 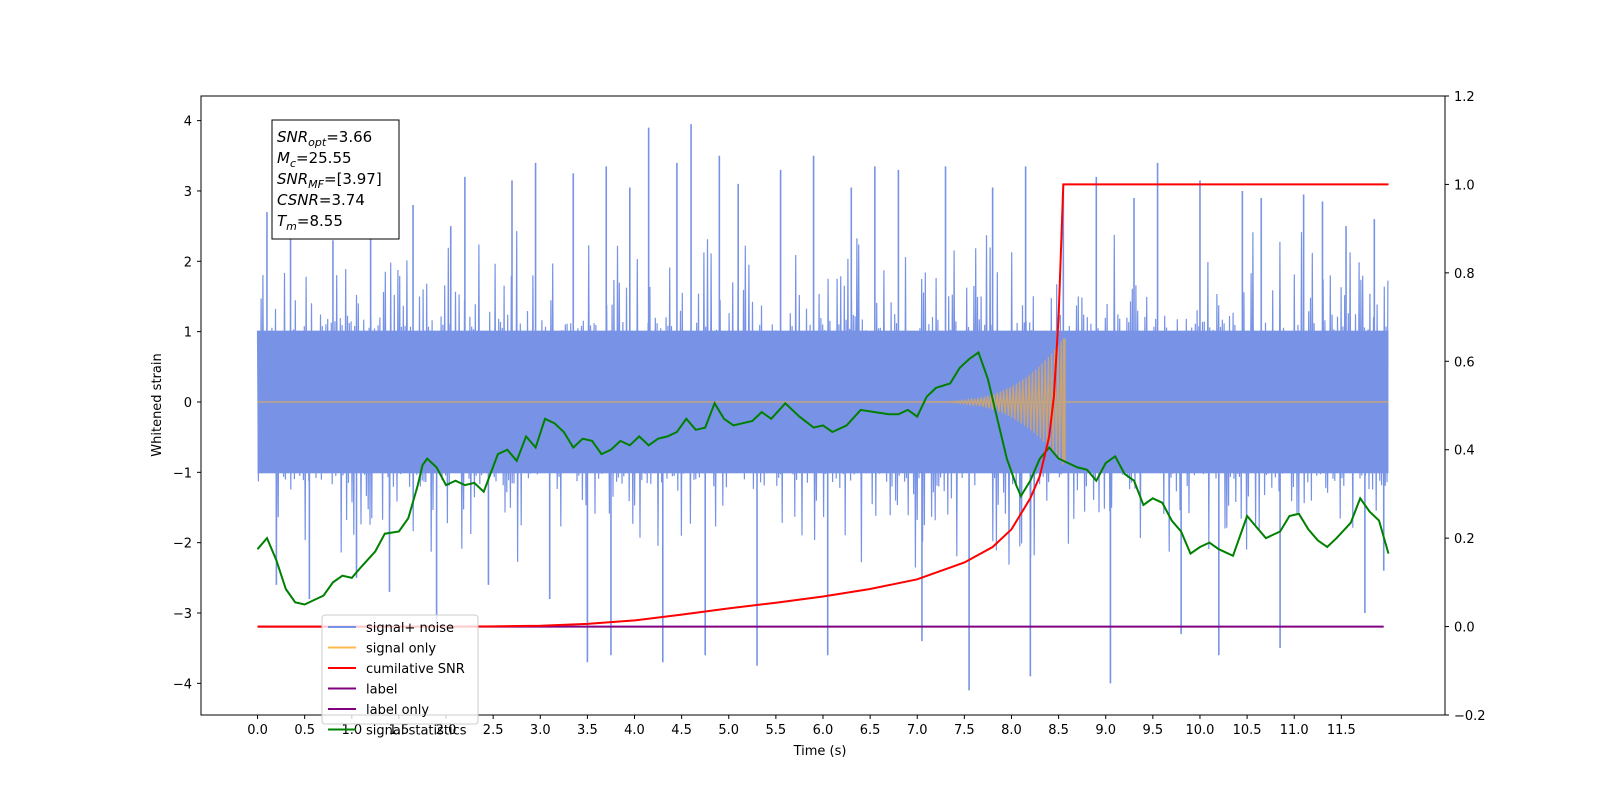 What do you see at coordinates (820, 751) in the screenshot?
I see `x-axis-label: Time (s)` at bounding box center [820, 751].